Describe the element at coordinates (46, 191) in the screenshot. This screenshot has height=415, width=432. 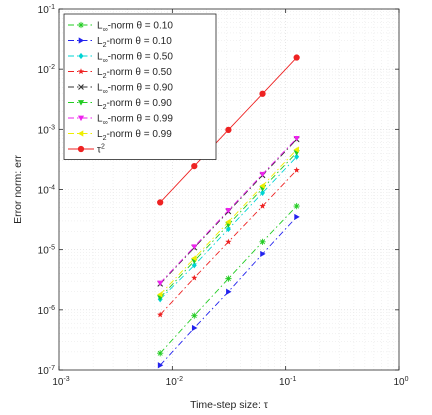
I see `y-tick-label: 10⁻⁴` at that location.